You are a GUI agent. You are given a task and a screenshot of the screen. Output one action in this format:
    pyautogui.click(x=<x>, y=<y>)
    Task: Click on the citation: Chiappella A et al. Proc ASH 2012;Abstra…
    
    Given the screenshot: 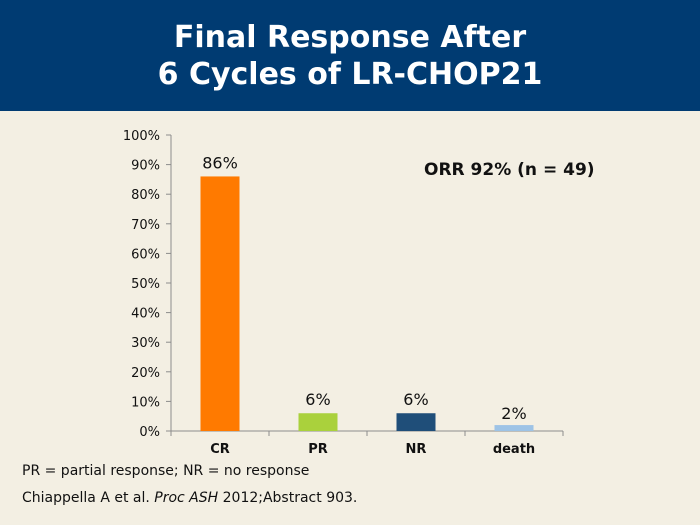 What is the action you would take?
    pyautogui.click(x=189, y=498)
    